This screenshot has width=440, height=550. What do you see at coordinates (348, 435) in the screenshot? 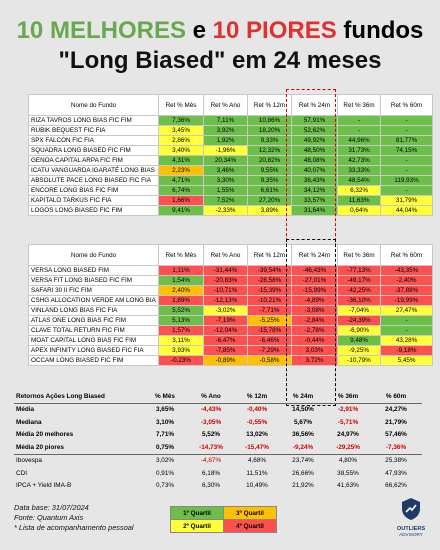
I see `summary-value: 24,97%` at bounding box center [348, 435].